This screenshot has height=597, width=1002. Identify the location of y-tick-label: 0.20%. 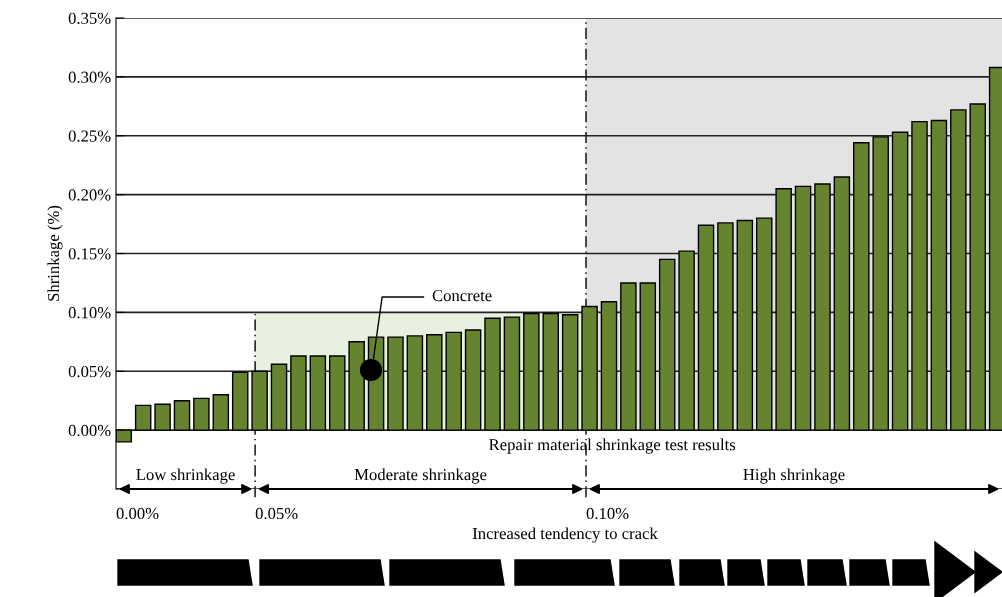
(89, 195).